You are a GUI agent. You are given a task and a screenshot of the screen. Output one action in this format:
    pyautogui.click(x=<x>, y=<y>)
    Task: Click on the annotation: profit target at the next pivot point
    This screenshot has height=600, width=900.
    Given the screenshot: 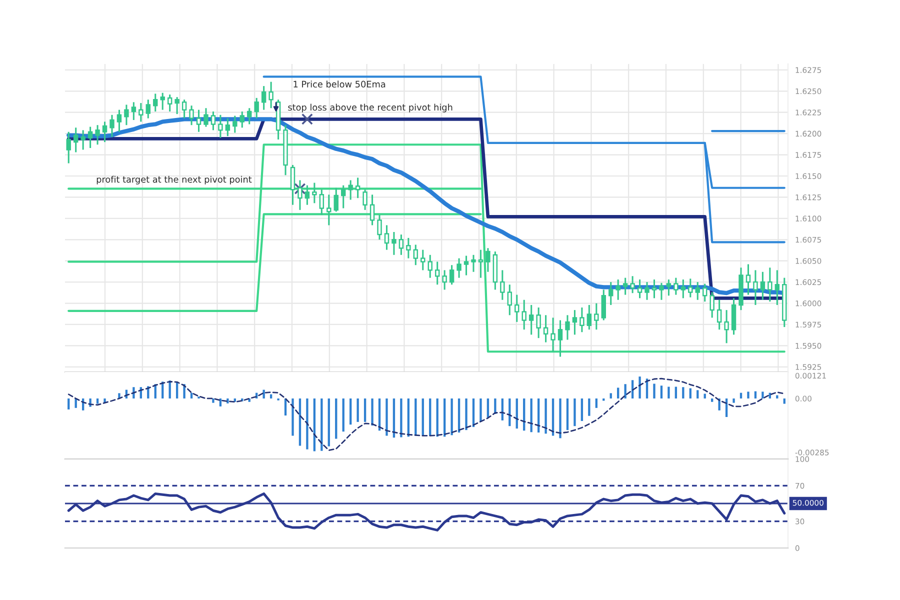 What is the action you would take?
    pyautogui.click(x=174, y=180)
    